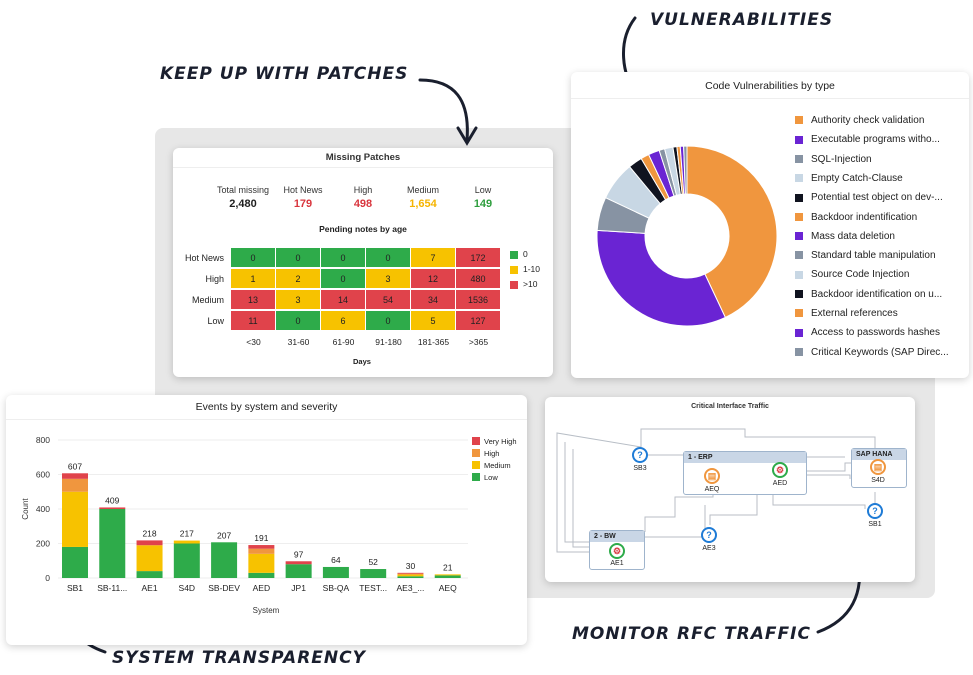 This screenshot has height=675, width=973. Describe the element at coordinates (745, 473) in the screenshot. I see `erp-group: 1 - ERP` at that location.